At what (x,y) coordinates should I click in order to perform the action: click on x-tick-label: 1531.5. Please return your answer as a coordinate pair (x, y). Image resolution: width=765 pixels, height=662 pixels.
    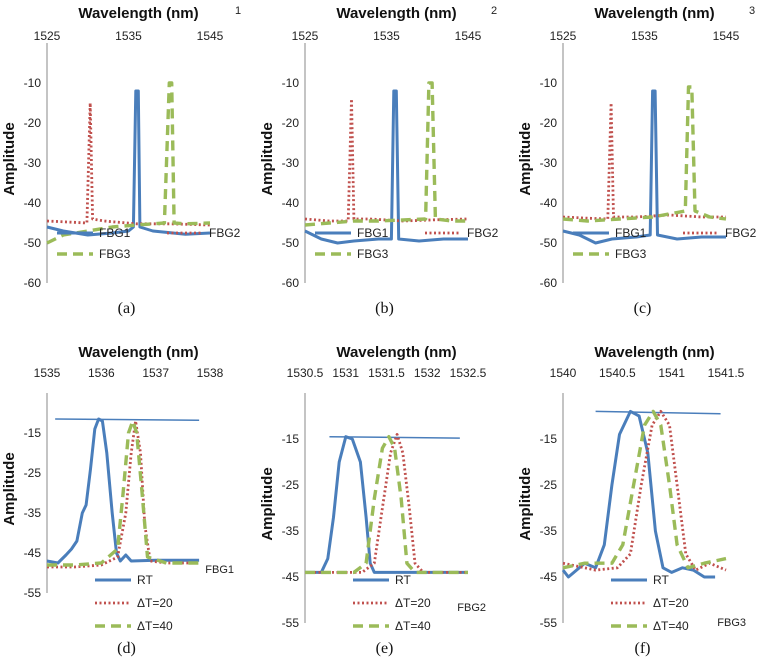
    Looking at the image, I should click on (386, 373).